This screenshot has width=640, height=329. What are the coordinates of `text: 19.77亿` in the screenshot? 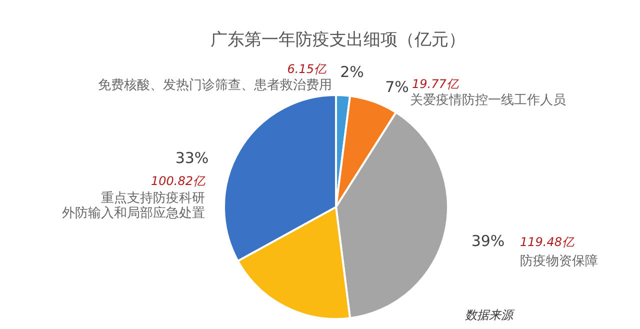 It's located at (436, 84).